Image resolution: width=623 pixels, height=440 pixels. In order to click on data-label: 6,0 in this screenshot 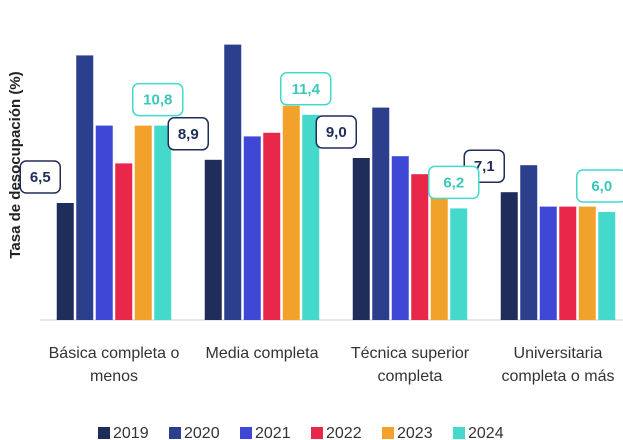, I will do `click(601, 186)`.